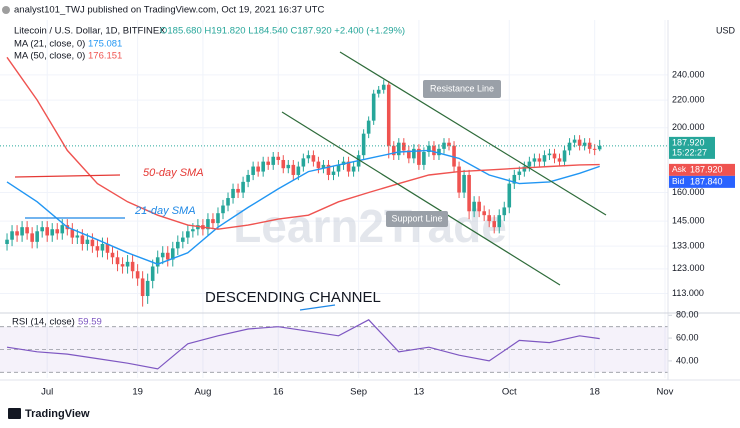  Describe the element at coordinates (688, 142) in the screenshot. I see `last-price-label: 187.920` at that location.